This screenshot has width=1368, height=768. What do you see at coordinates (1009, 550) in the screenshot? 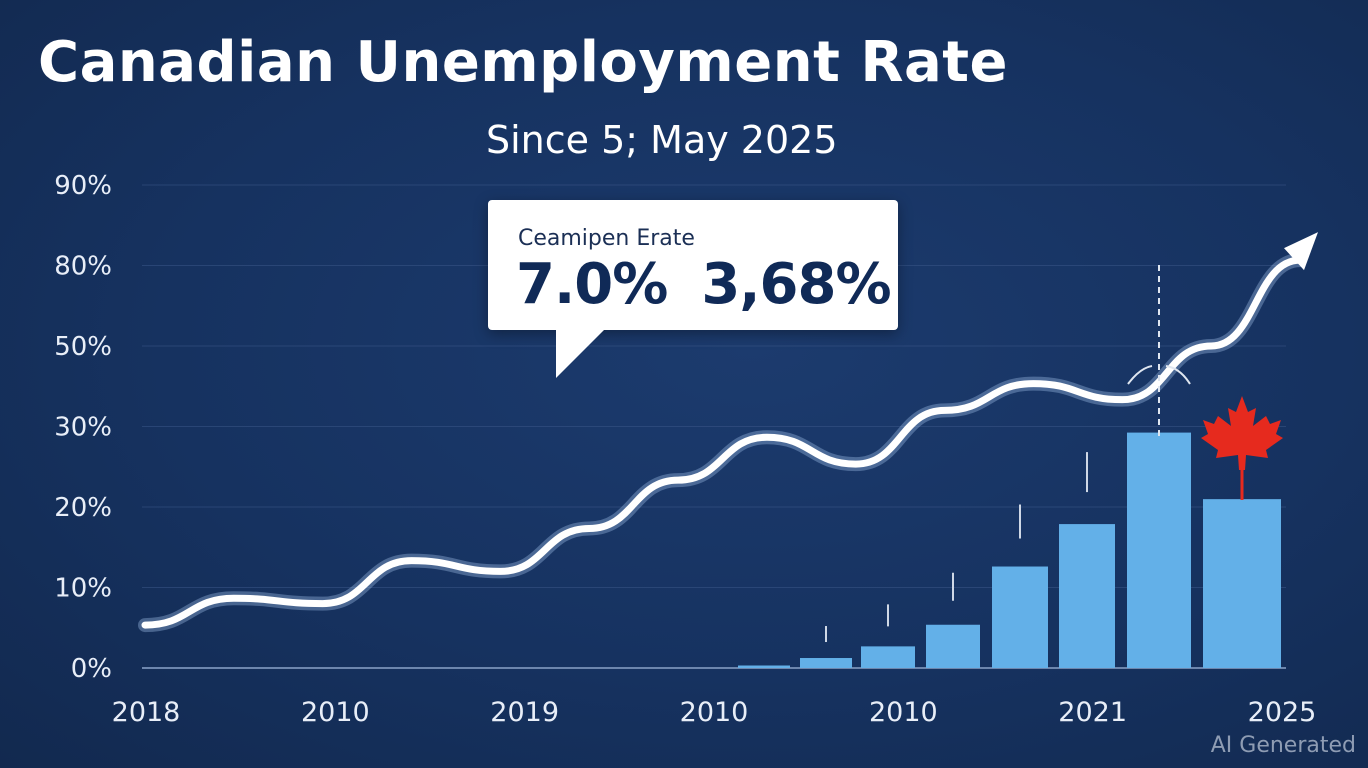
I see `bars` at bounding box center [1009, 550].